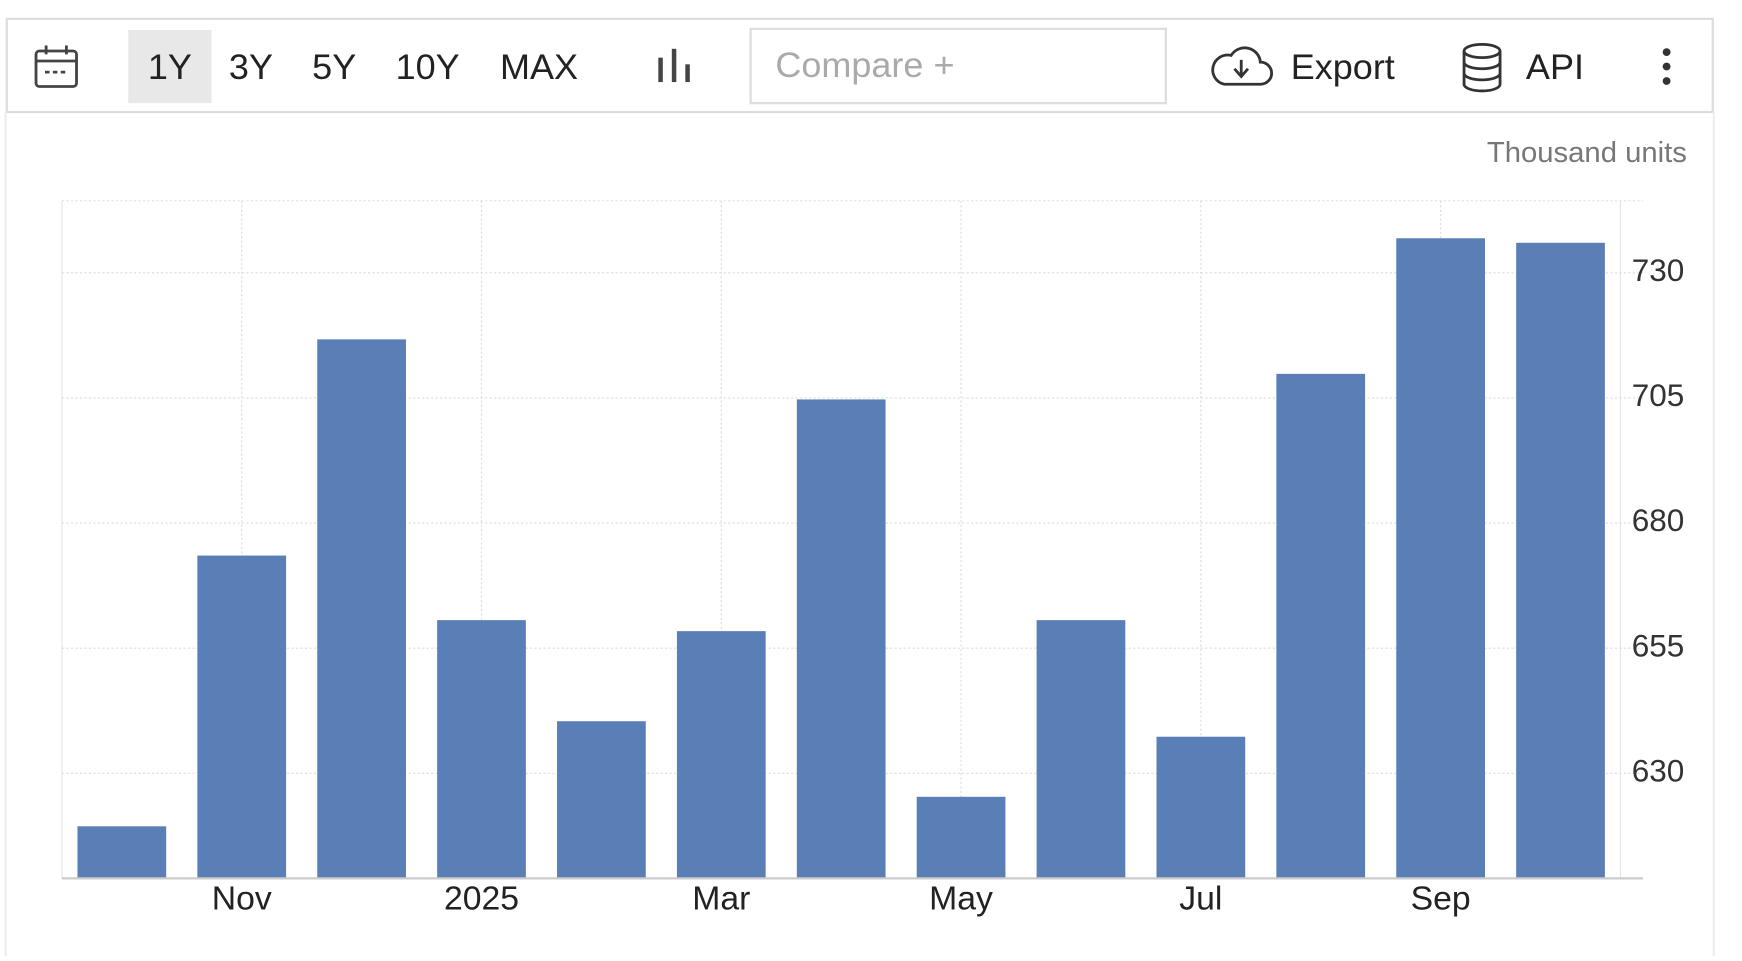 This screenshot has height=961, width=1742. I want to click on x-tick-label: Jul, so click(1200, 899).